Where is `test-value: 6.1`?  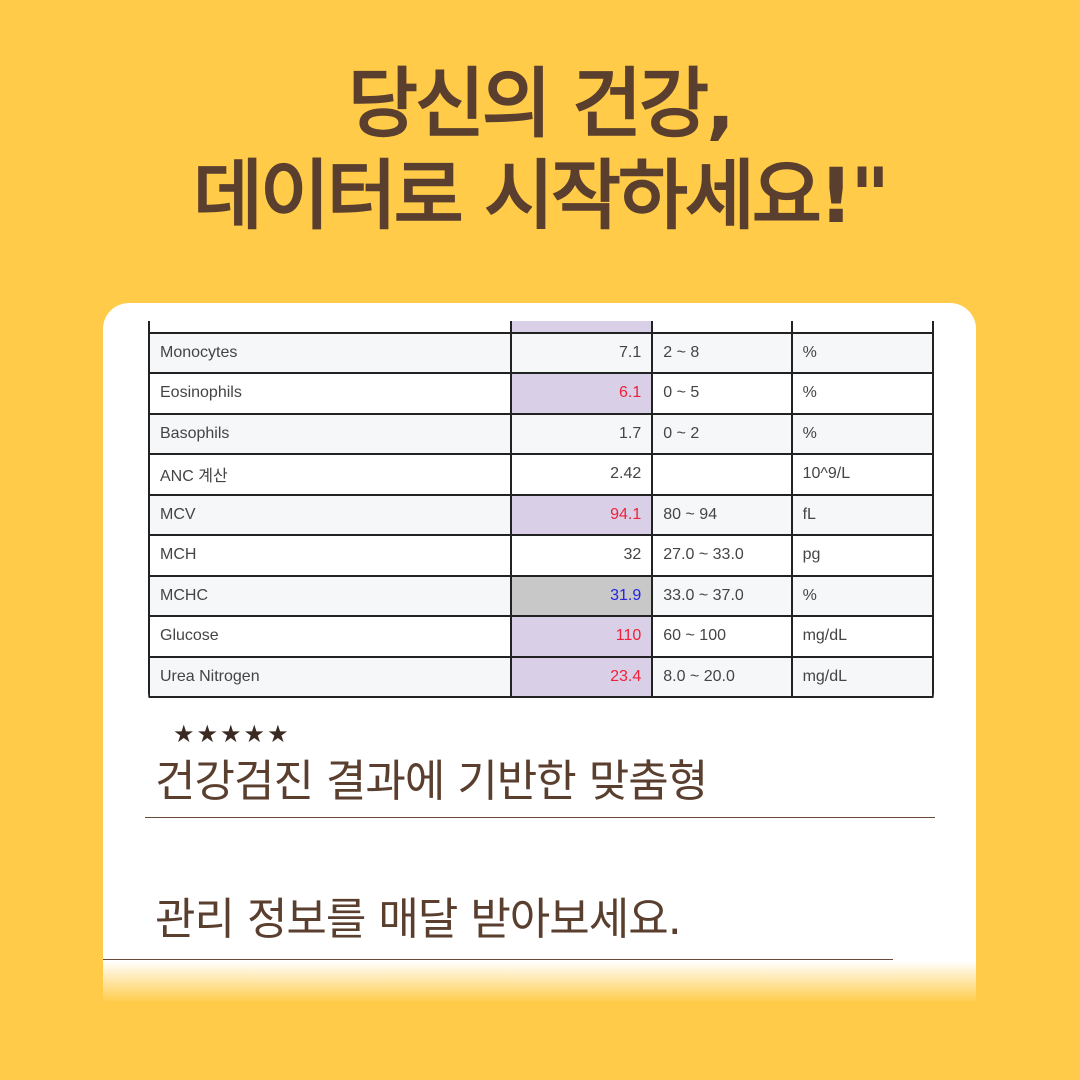 test-value: 6.1 is located at coordinates (581, 393).